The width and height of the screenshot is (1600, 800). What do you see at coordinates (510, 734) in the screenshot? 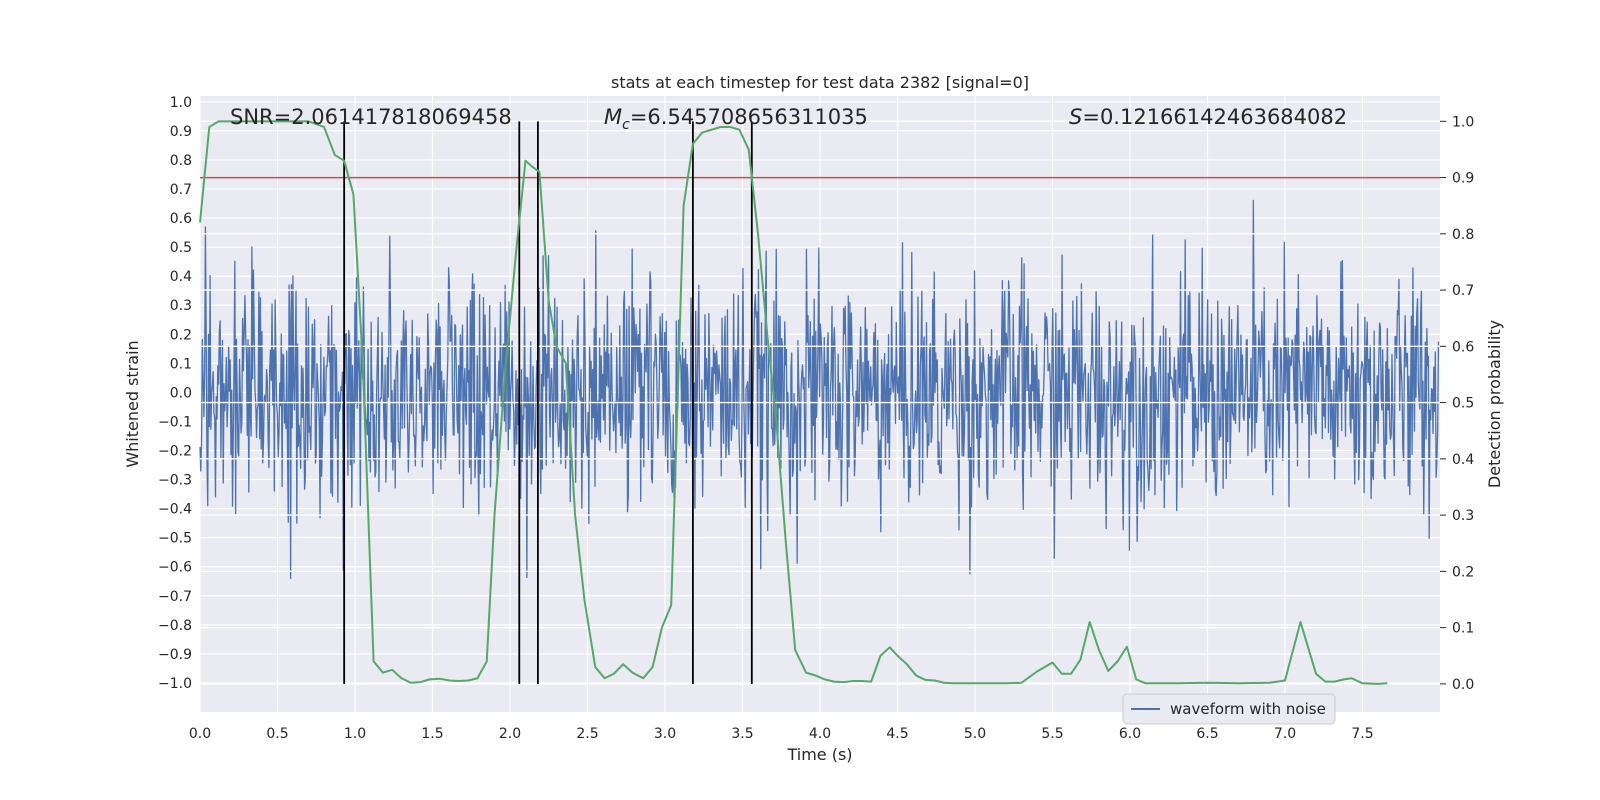
I see `x-tick-label: 2.0` at bounding box center [510, 734].